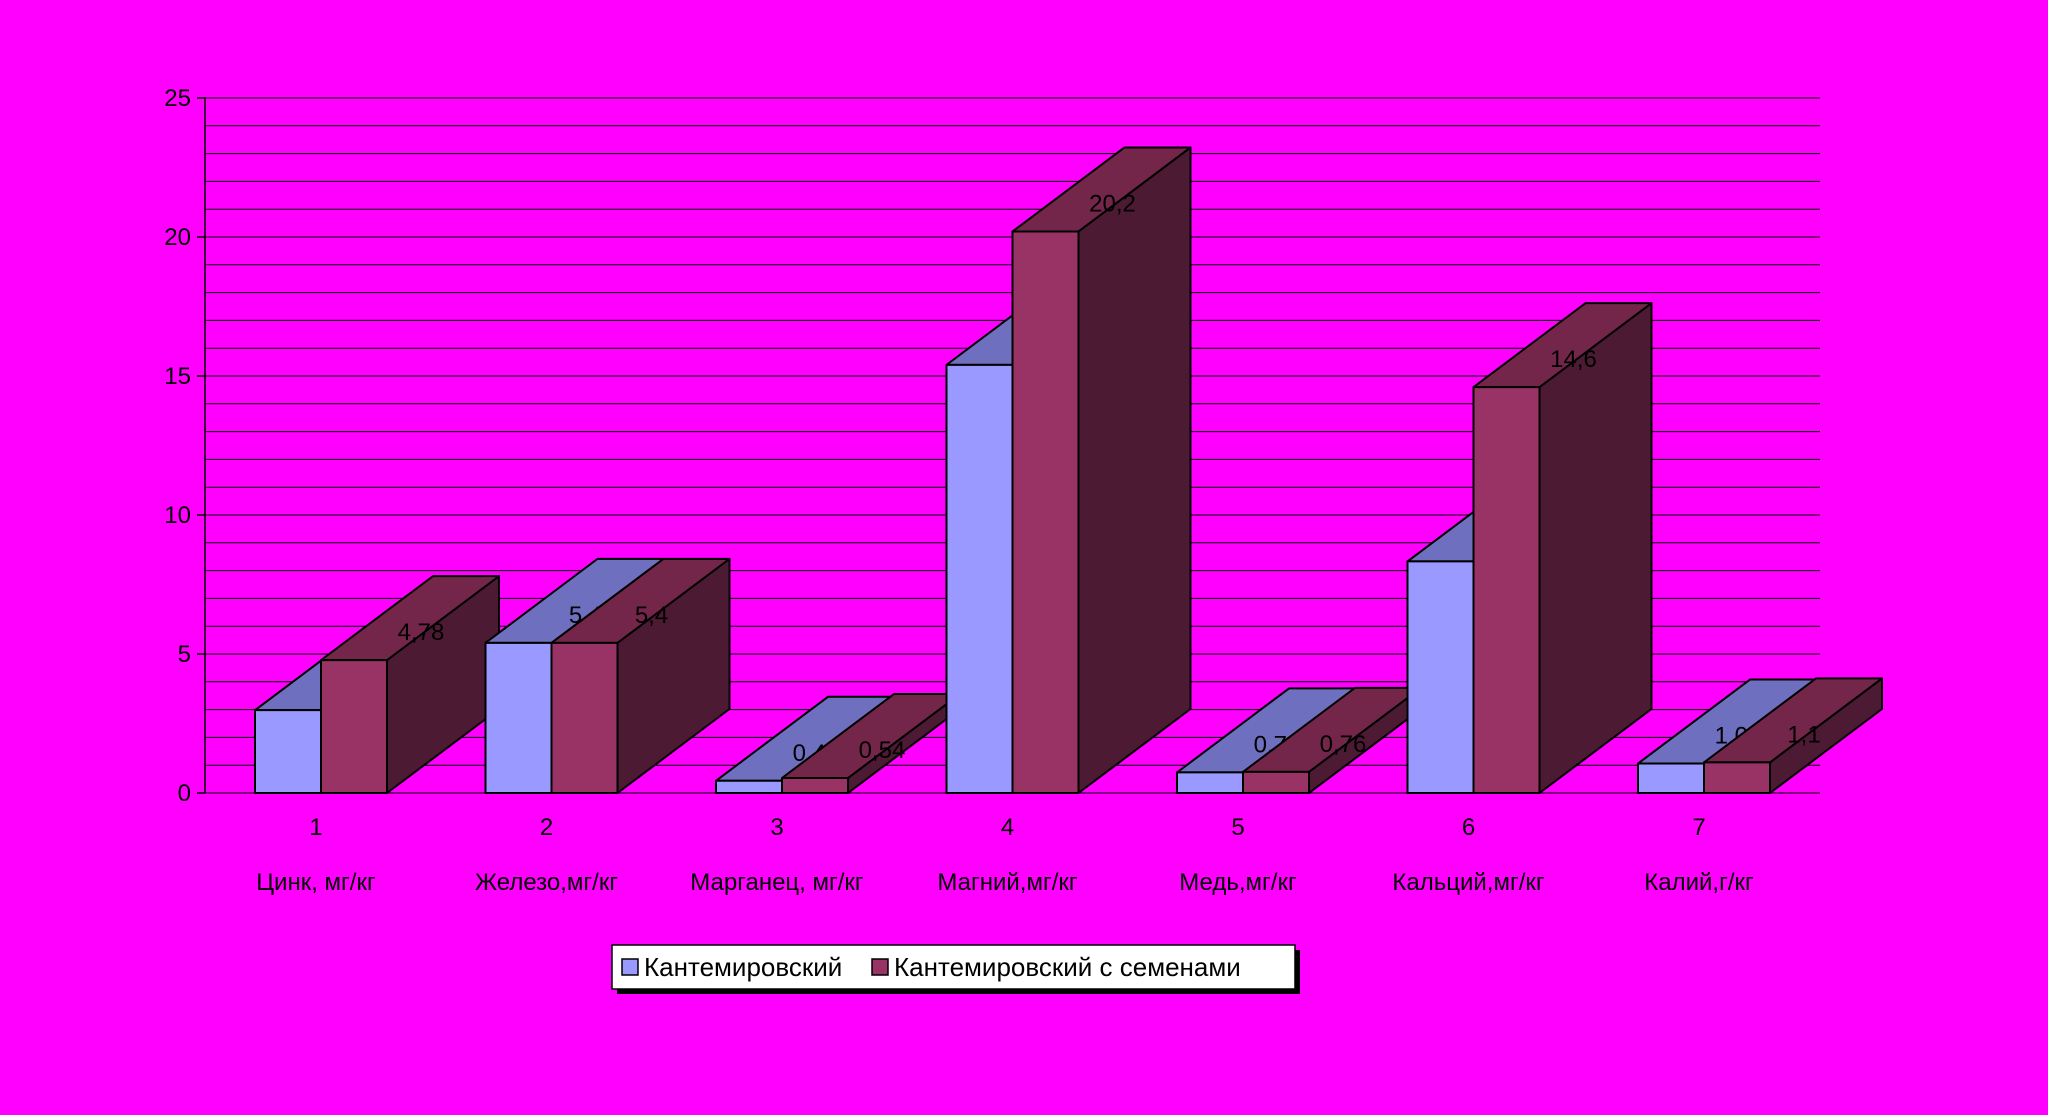 The height and width of the screenshot is (1115, 2048). Describe the element at coordinates (184, 793) in the screenshot. I see `y-tick-label: 0` at that location.